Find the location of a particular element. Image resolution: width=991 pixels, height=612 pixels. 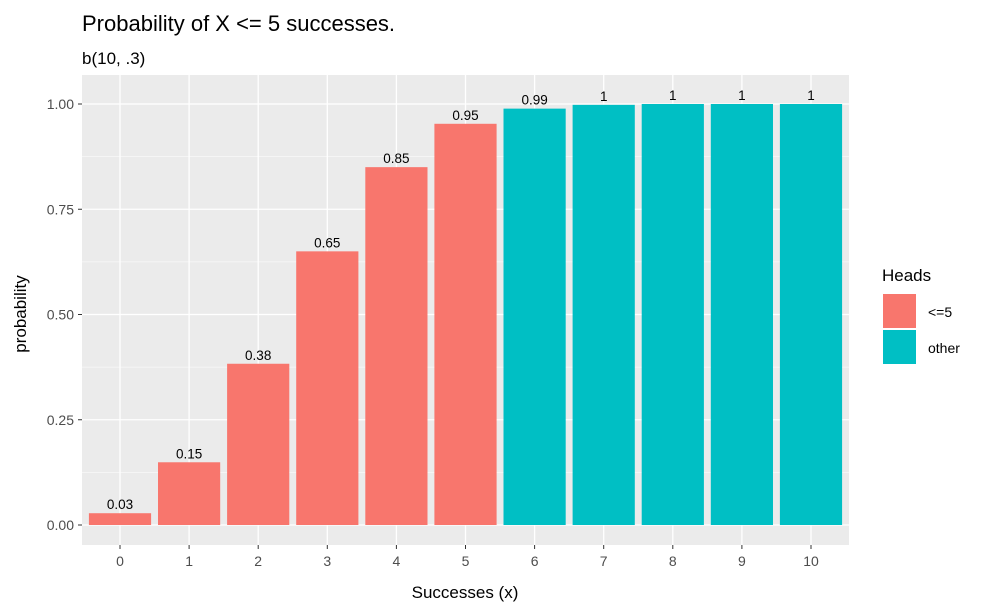

x-tick-label: 8 is located at coordinates (673, 561).